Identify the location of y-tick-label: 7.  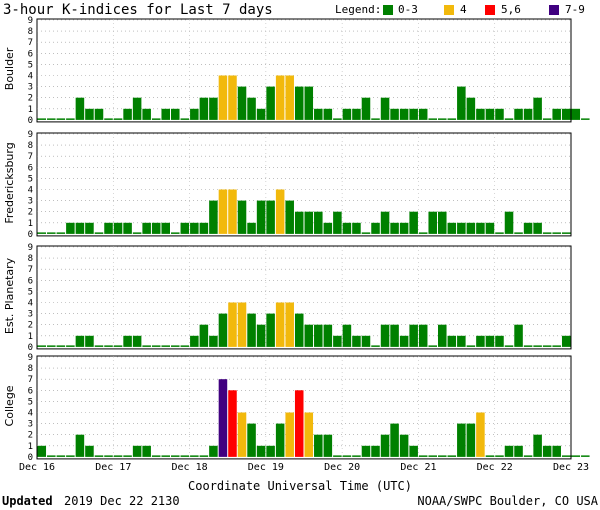
(30, 43).